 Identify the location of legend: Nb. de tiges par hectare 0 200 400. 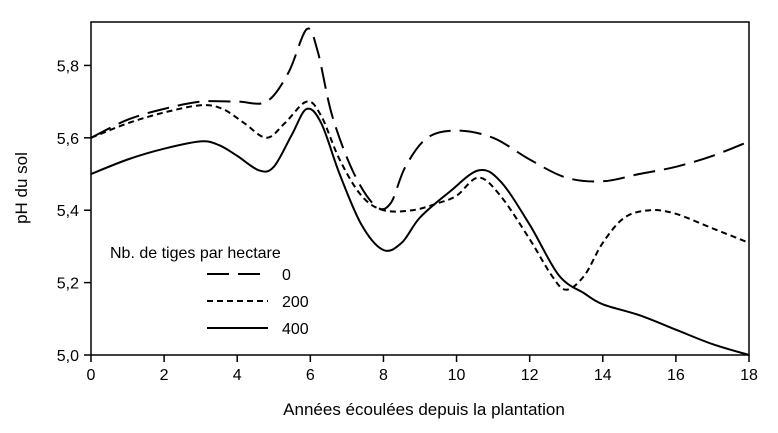
(209, 291).